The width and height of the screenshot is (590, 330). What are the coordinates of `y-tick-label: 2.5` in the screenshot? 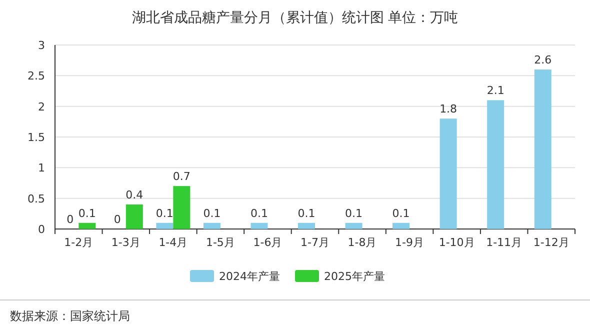 It's located at (36, 76).